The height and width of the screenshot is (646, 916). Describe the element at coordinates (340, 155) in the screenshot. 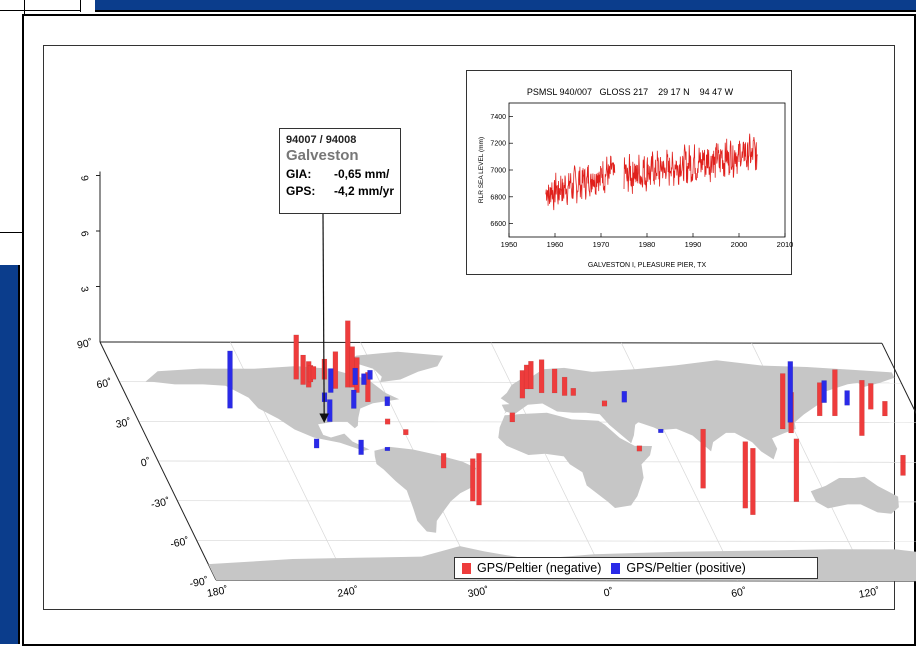

I see `station-name: Galveston` at that location.